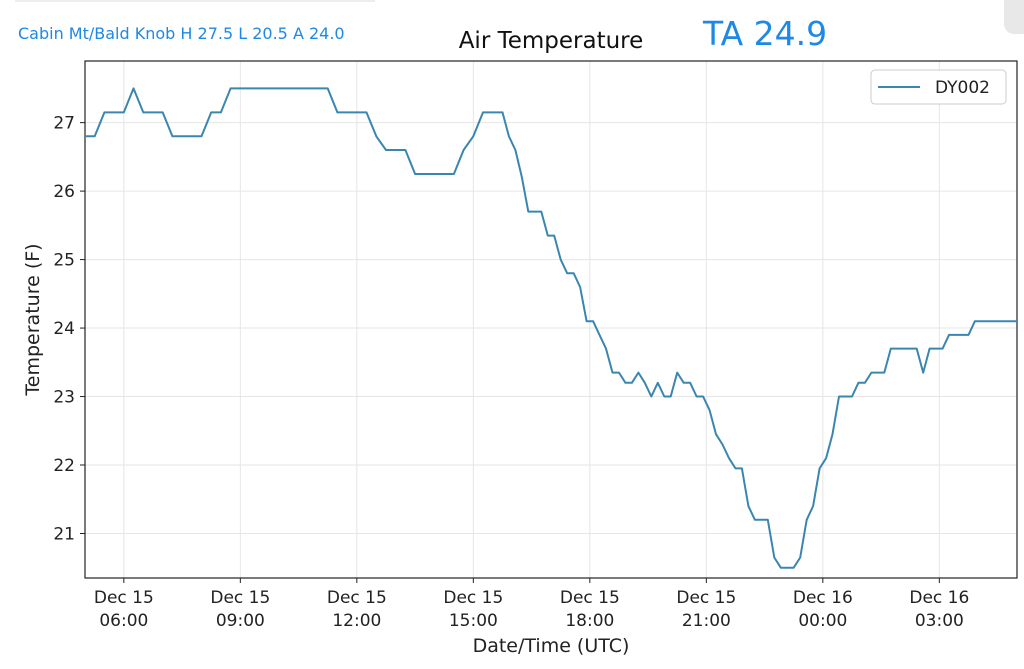 The width and height of the screenshot is (1024, 669). Describe the element at coordinates (64, 398) in the screenshot. I see `y-tick-label: 23` at that location.